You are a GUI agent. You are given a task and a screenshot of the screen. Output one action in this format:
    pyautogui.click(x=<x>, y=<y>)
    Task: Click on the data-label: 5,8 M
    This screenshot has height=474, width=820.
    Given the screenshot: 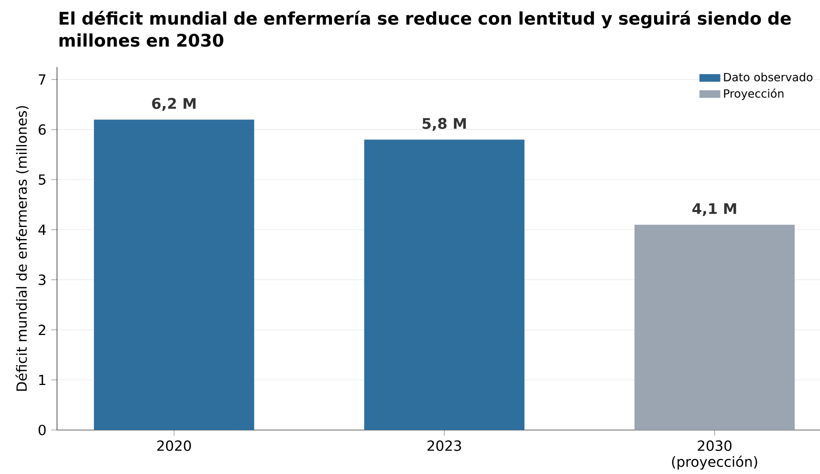 What is the action you would take?
    pyautogui.click(x=444, y=124)
    